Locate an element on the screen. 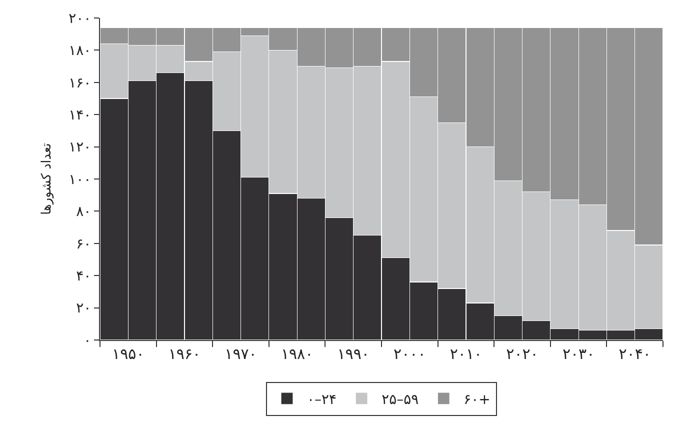  y-axis-title: تعداد کشورها is located at coordinates (47, 178).